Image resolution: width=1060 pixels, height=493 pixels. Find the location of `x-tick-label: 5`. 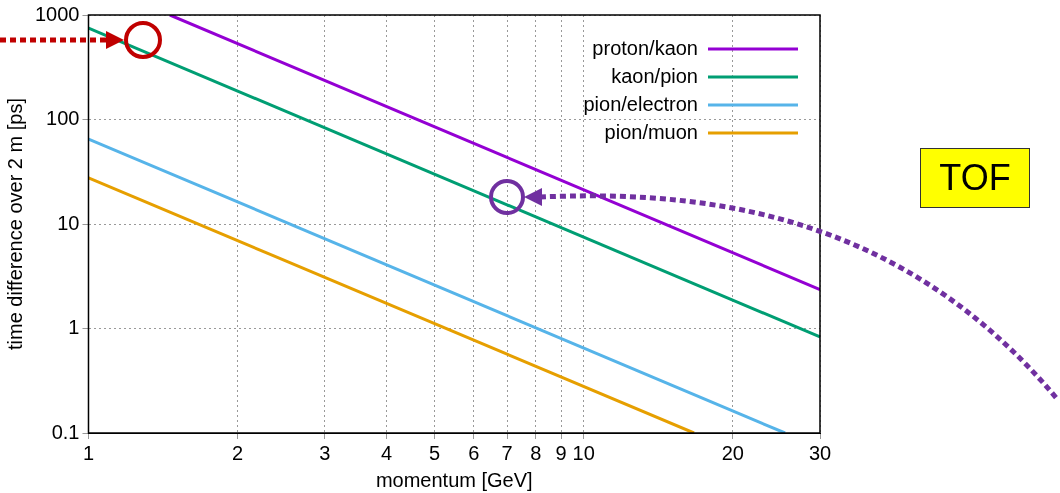

x-tick-label: 5 is located at coordinates (435, 452).